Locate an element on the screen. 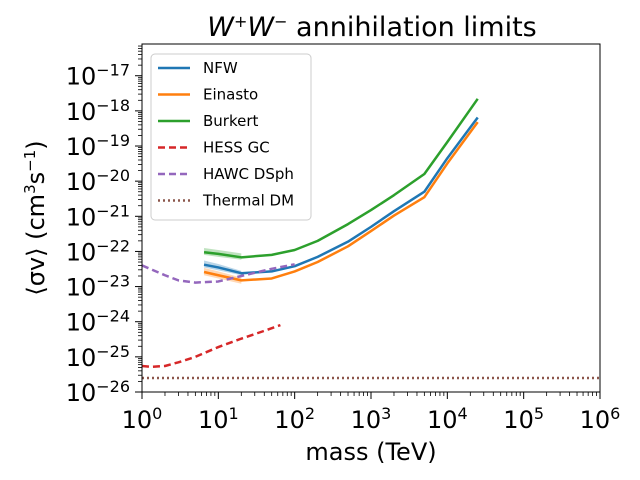 The image size is (640, 480). y-tick-label: 10−25 is located at coordinates (98, 356).